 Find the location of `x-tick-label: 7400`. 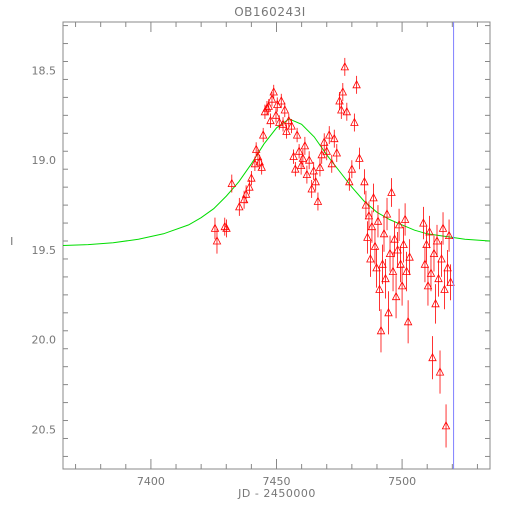

x-tick-label: 7400 is located at coordinates (151, 481).